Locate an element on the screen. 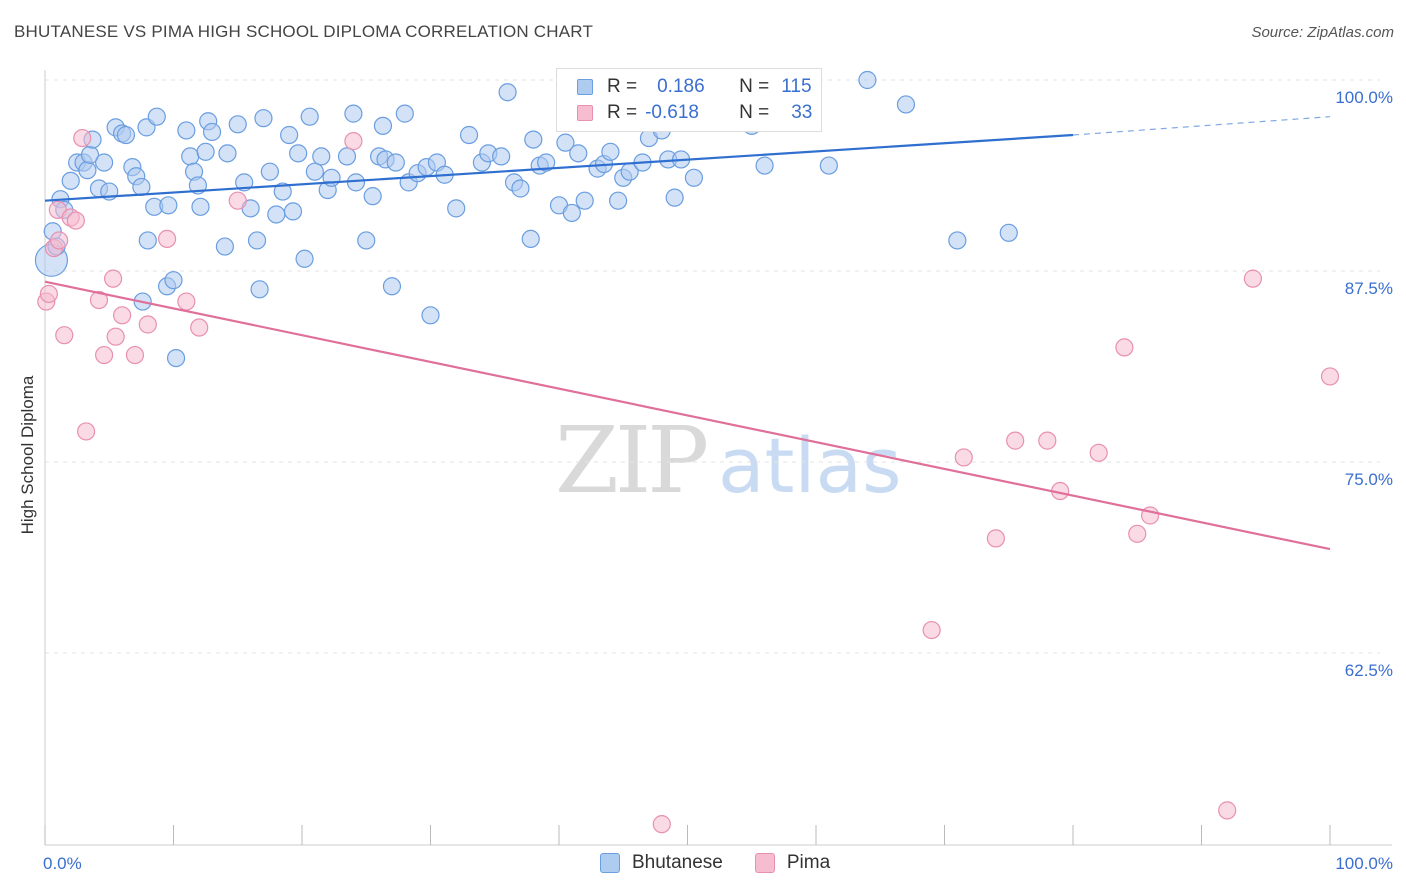  x-tick-label: 100.0% is located at coordinates (1364, 863).